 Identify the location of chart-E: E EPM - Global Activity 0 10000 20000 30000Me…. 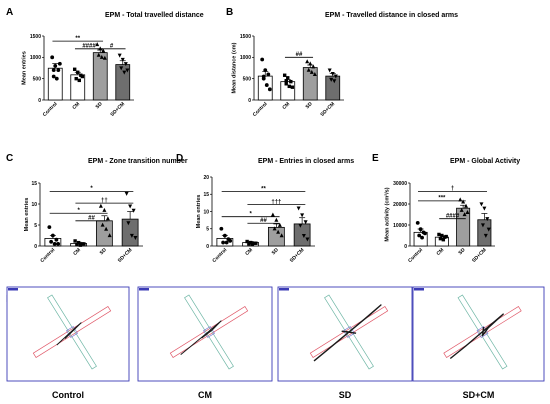
(446, 208).